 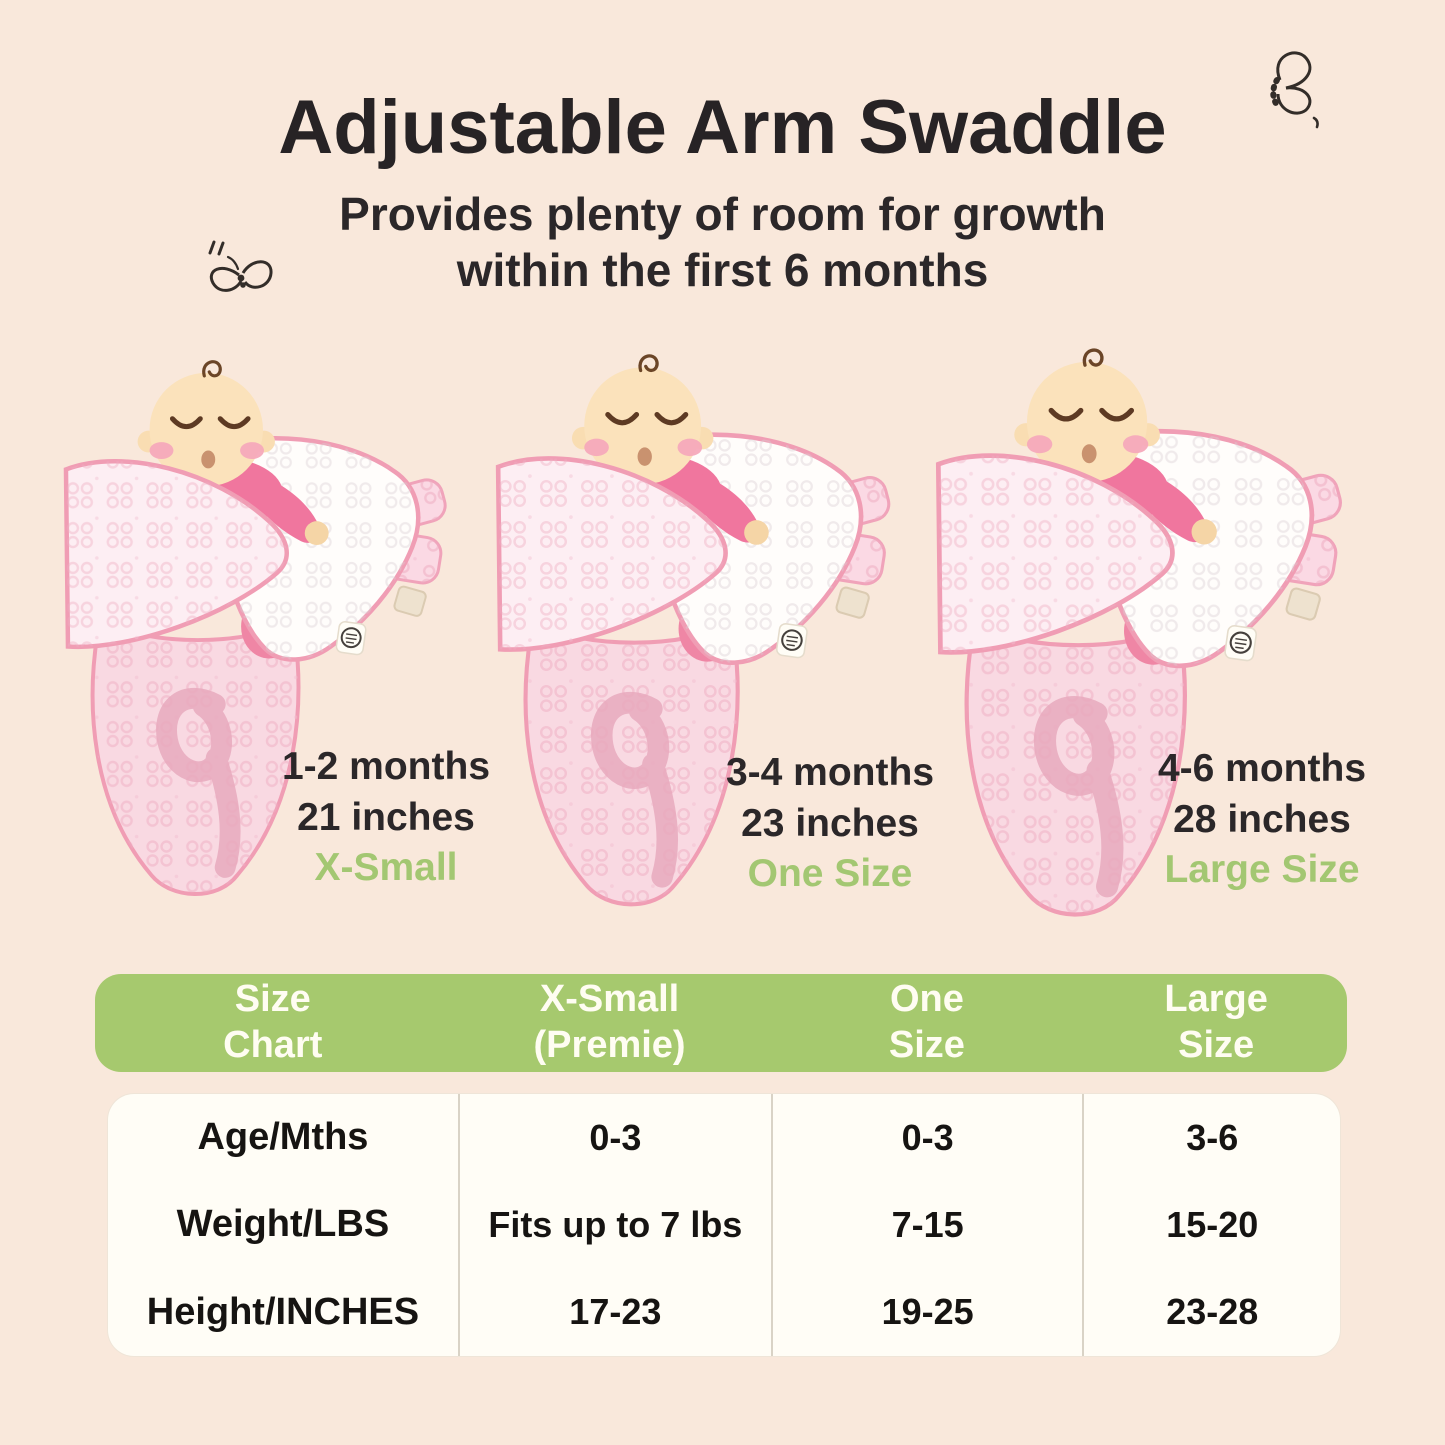 I want to click on header-col-xsmall: X-Small (Premie), so click(x=609, y=1022).